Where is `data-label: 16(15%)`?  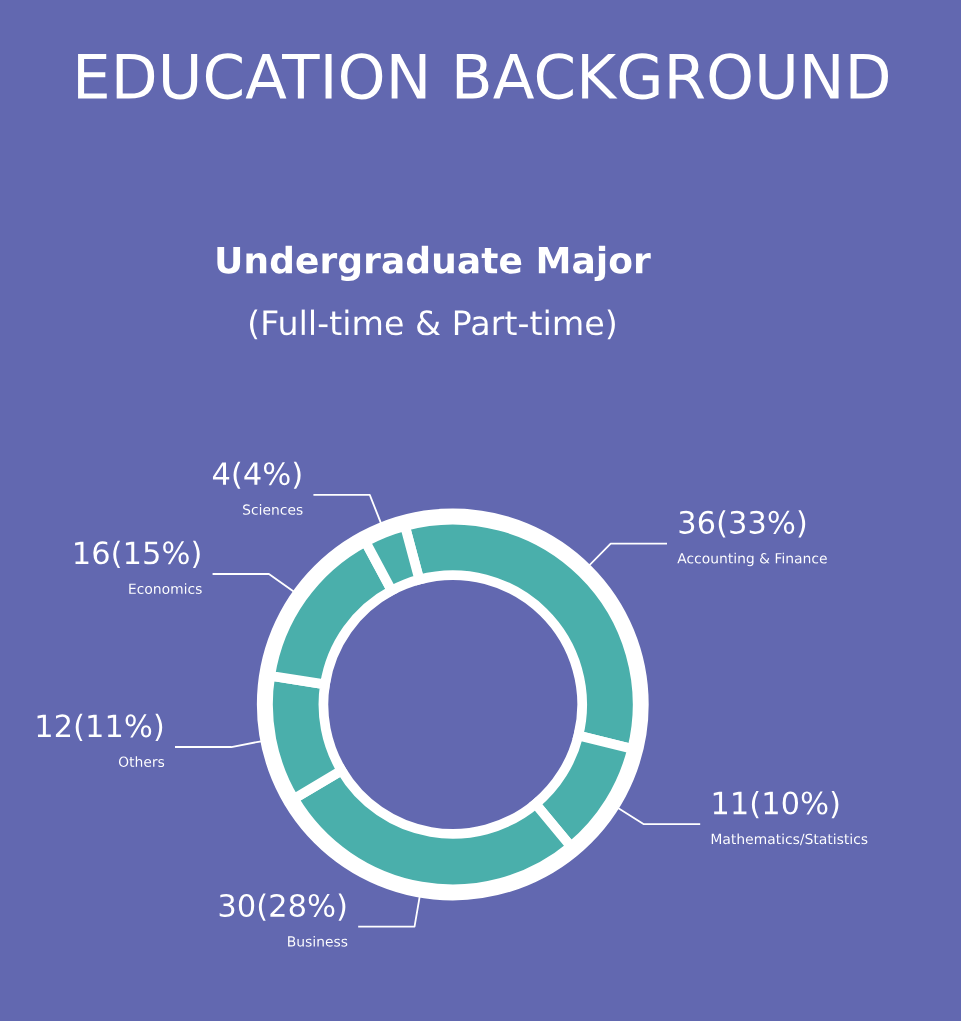 data-label: 16(15%) is located at coordinates (137, 554).